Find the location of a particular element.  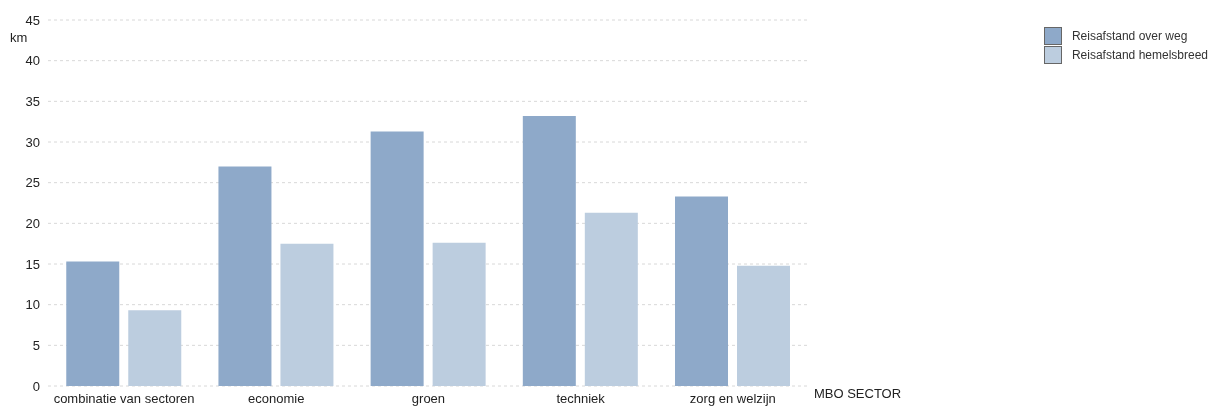

y-tick-label: 15 is located at coordinates (32, 264).